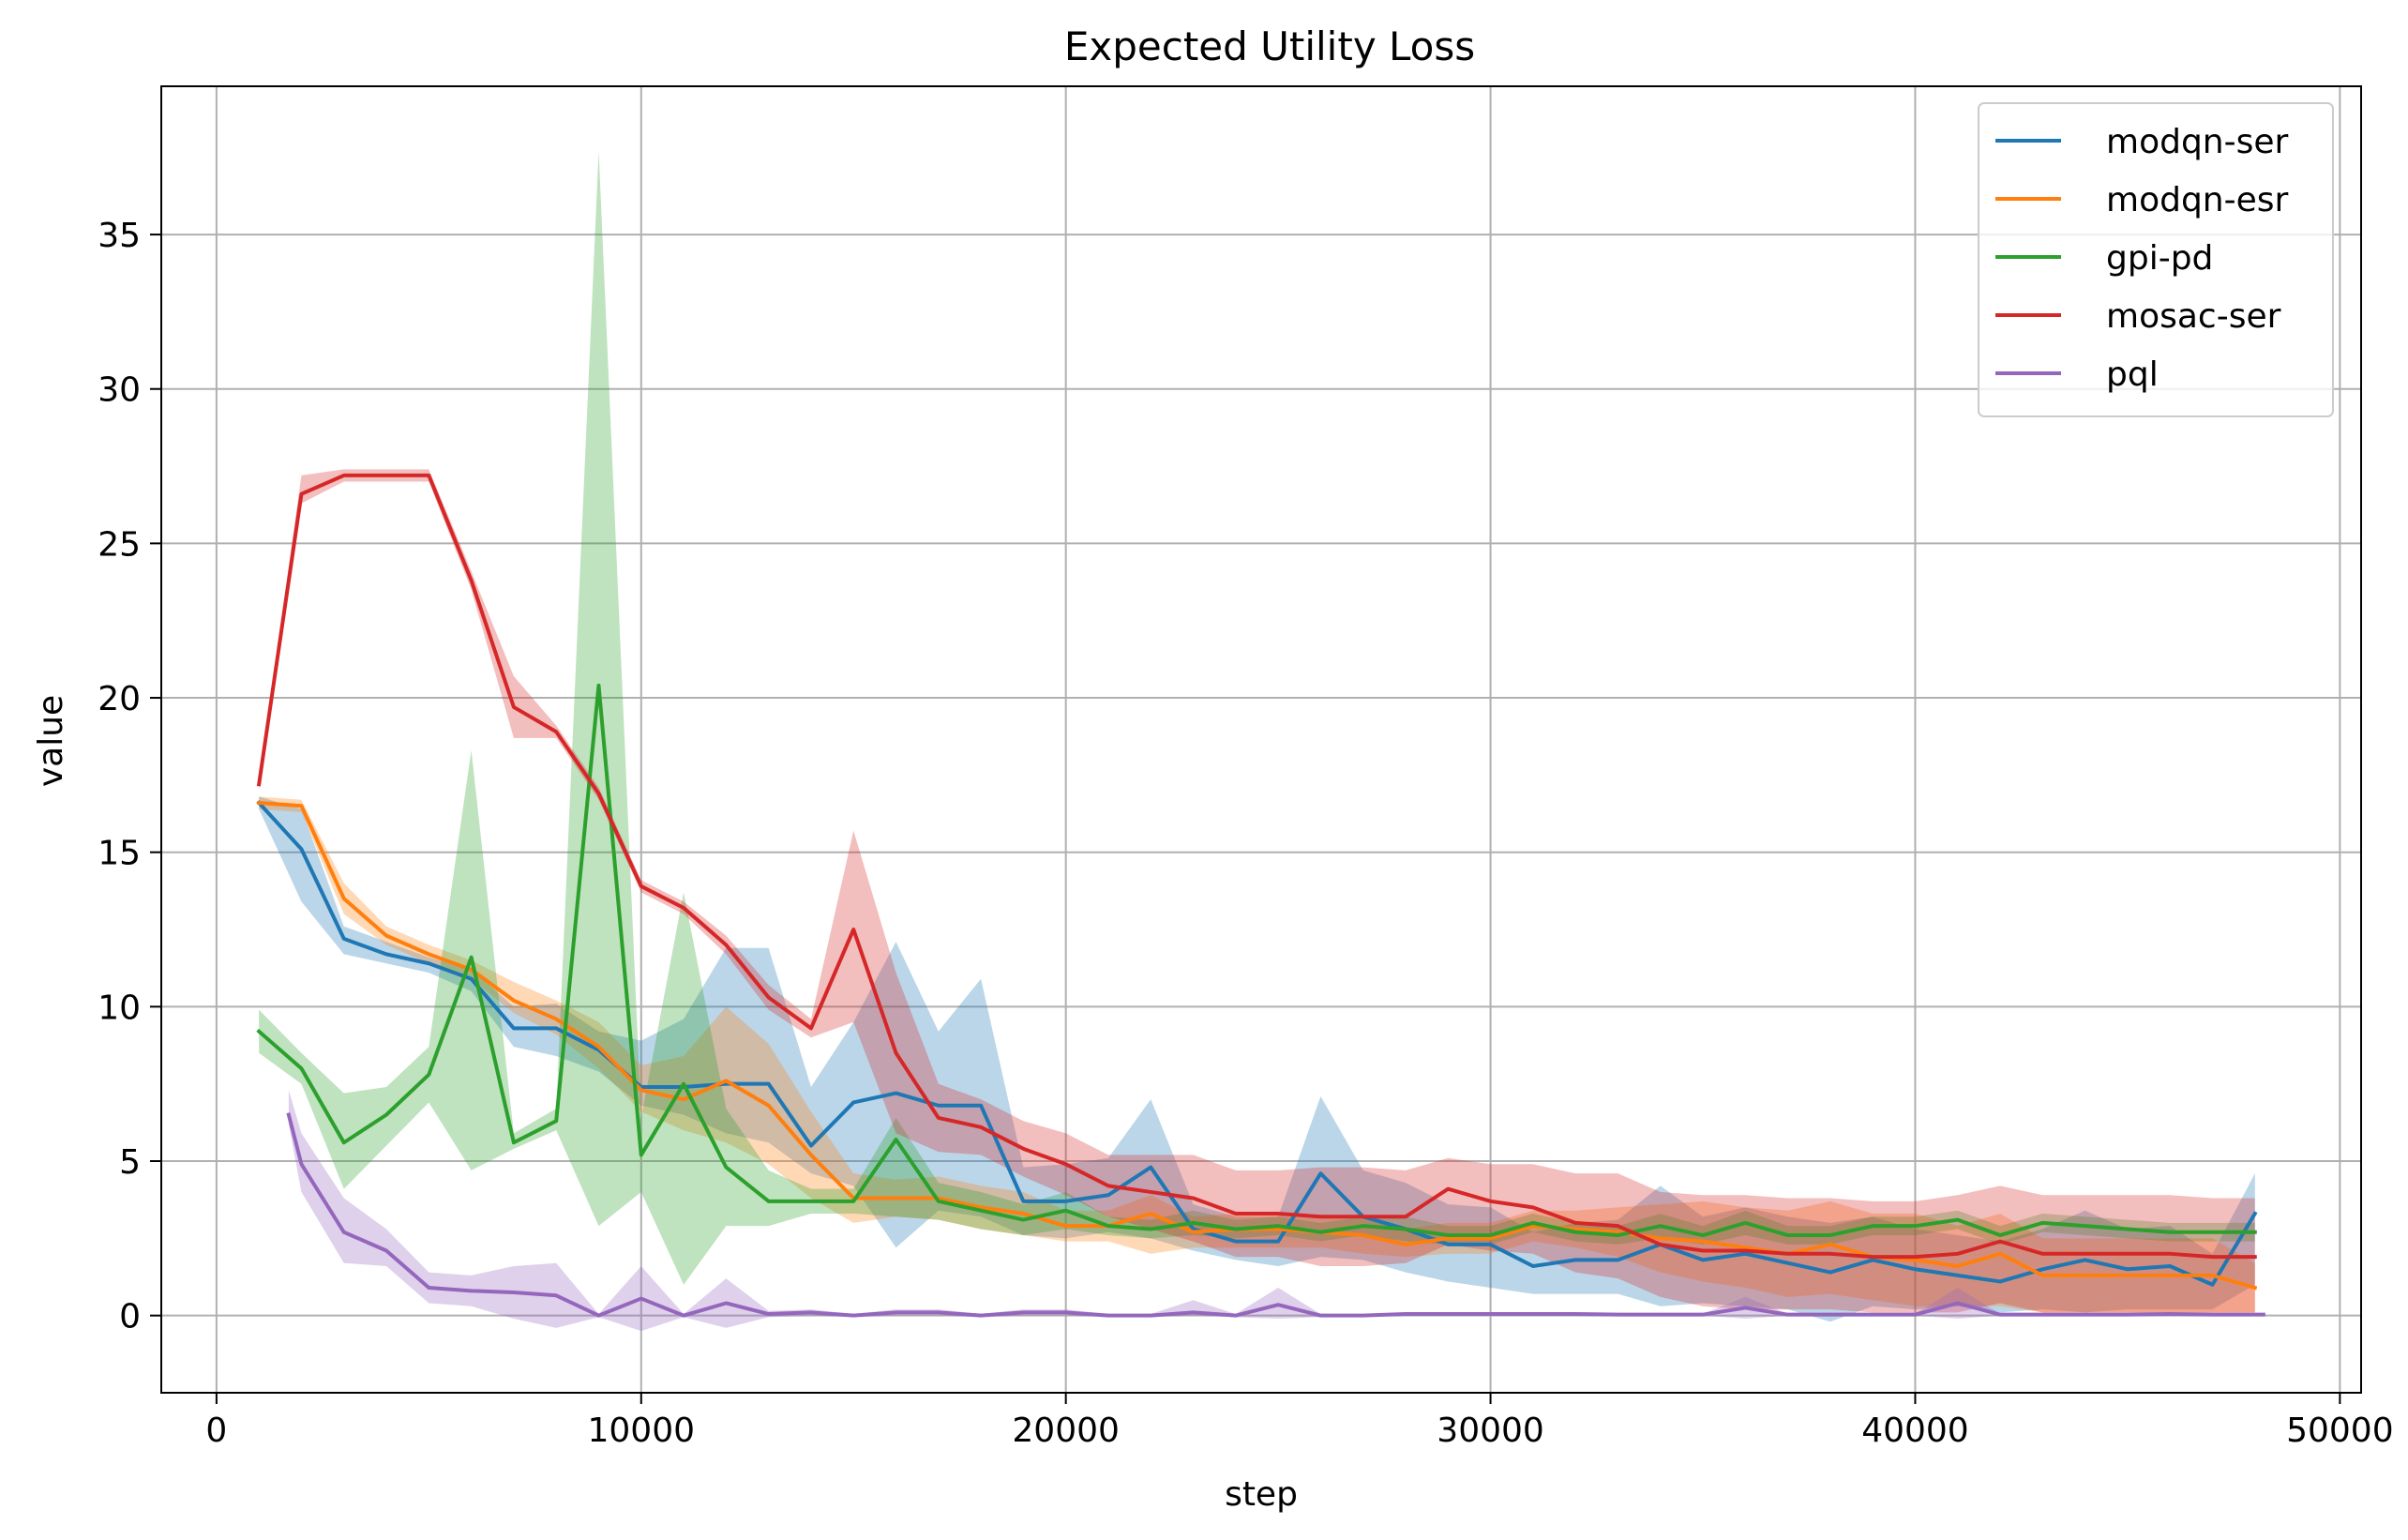 The height and width of the screenshot is (1540, 2408). I want to click on x-tick-label: 40000, so click(1915, 1431).